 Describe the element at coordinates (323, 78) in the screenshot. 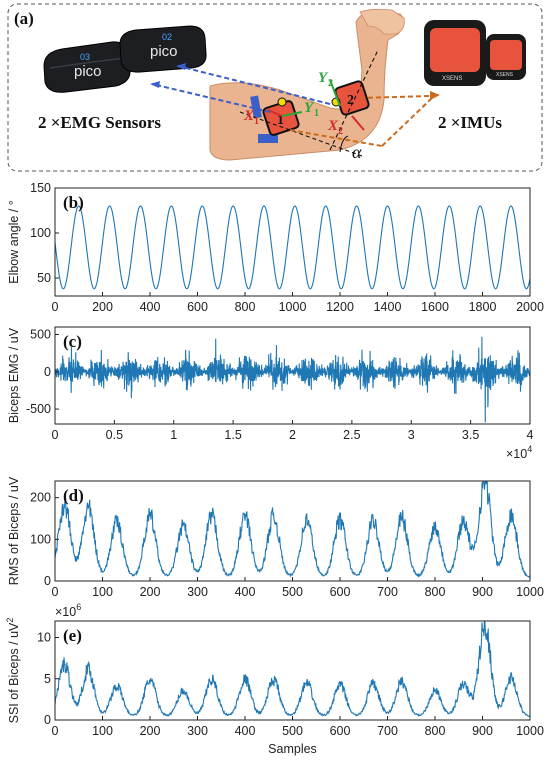

I see `y2-label: Y` at that location.